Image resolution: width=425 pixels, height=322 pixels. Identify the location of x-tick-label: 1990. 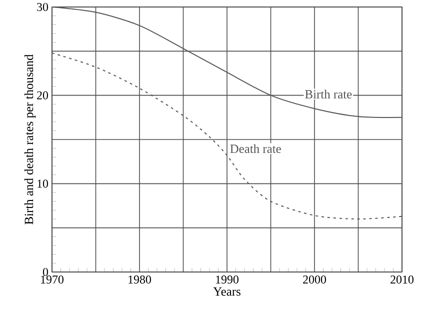
(227, 280).